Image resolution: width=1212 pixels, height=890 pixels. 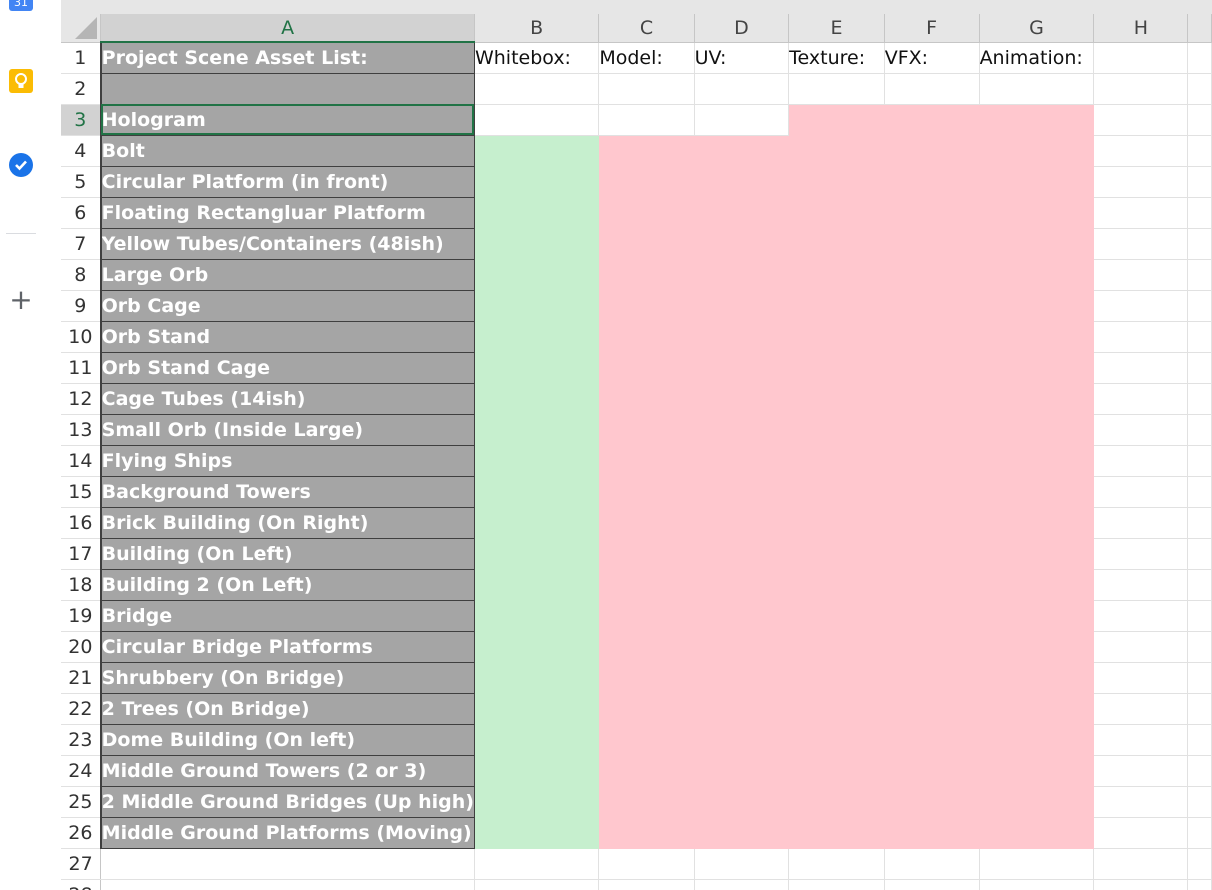 What do you see at coordinates (537, 28) in the screenshot?
I see `column-header-b: B` at bounding box center [537, 28].